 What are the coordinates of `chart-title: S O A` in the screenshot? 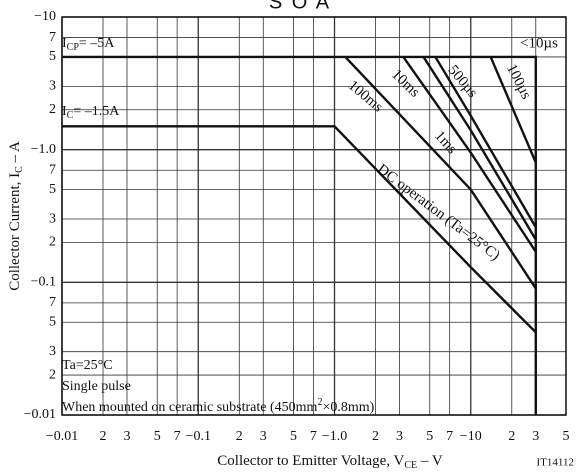 It's located at (300, 6).